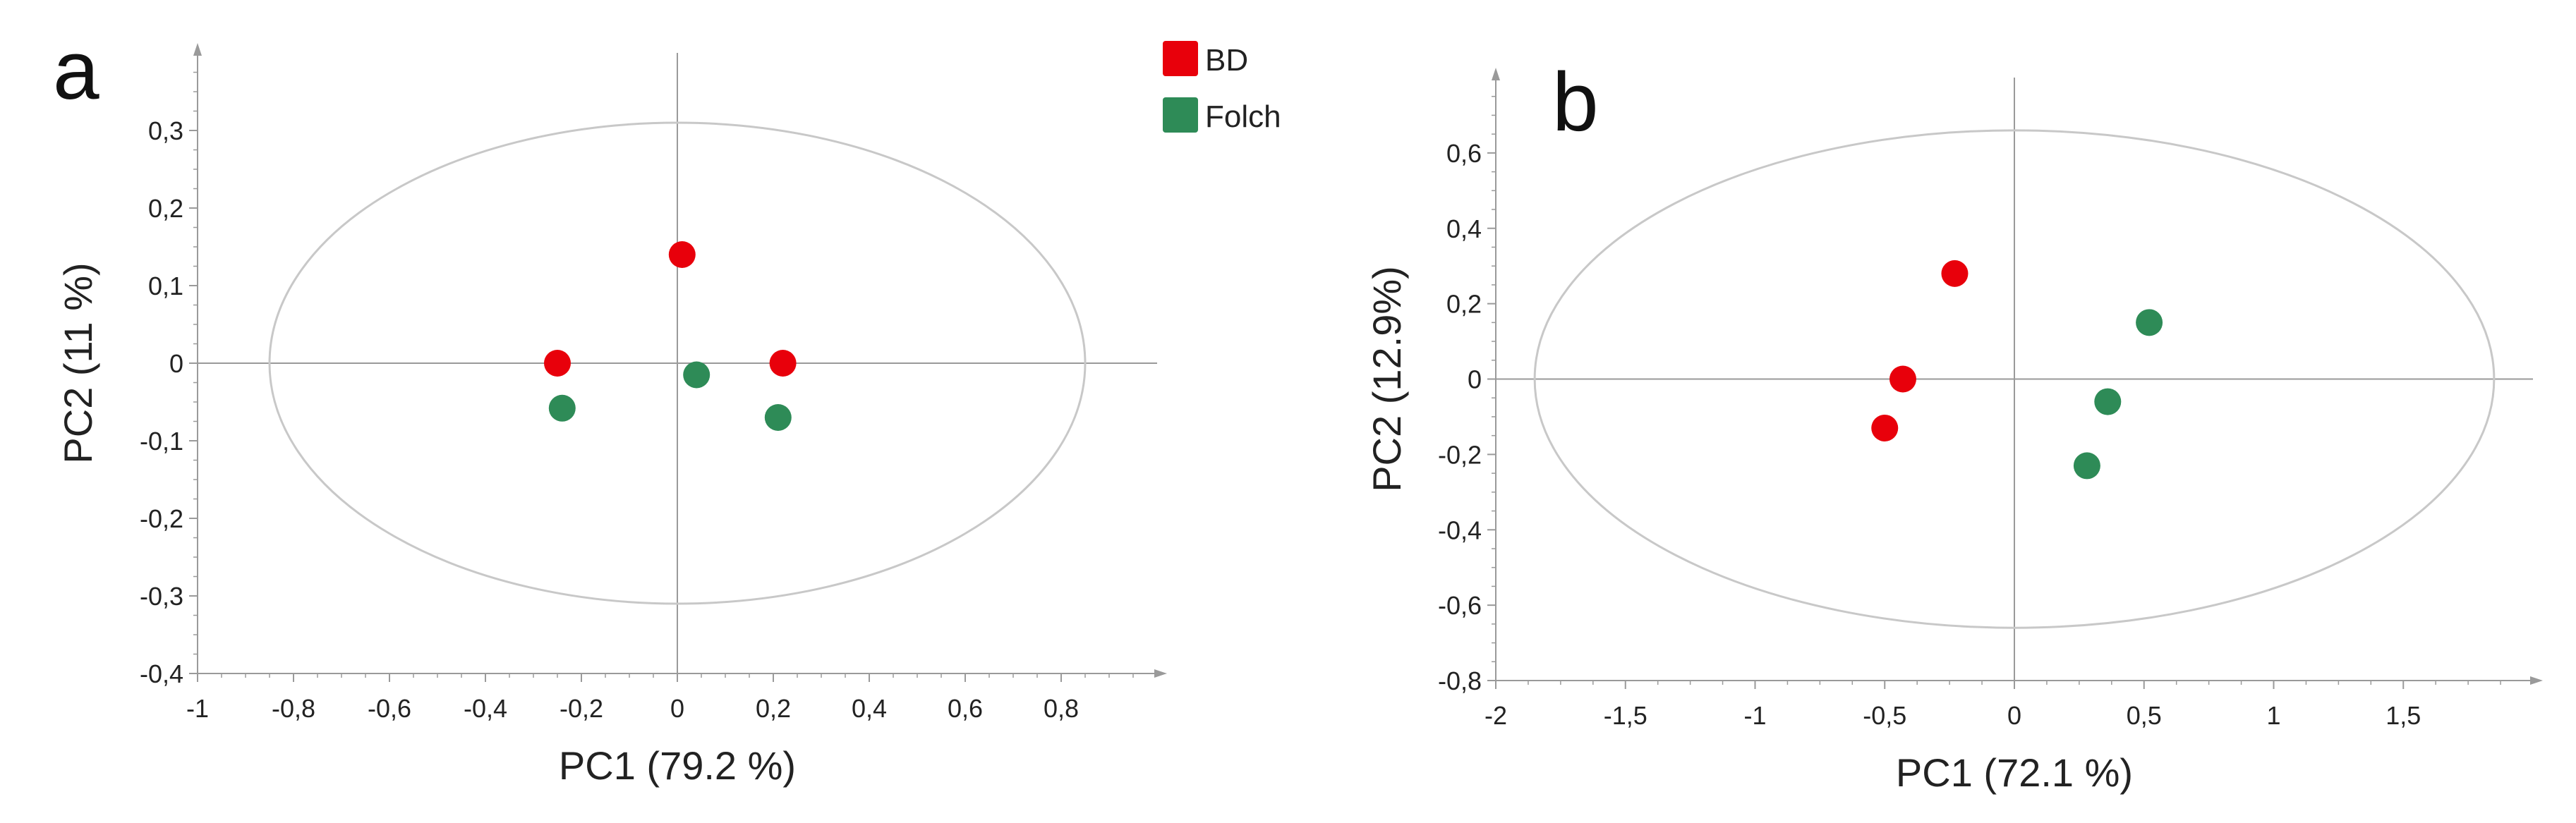  What do you see at coordinates (678, 765) in the screenshot?
I see `x-axis-label-a: PC1 (79.2 %)` at bounding box center [678, 765].